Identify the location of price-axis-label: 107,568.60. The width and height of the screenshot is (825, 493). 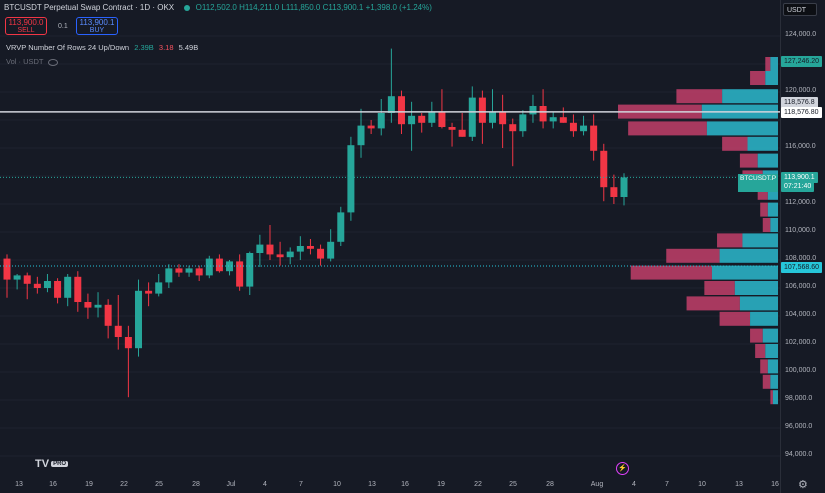
(802, 267).